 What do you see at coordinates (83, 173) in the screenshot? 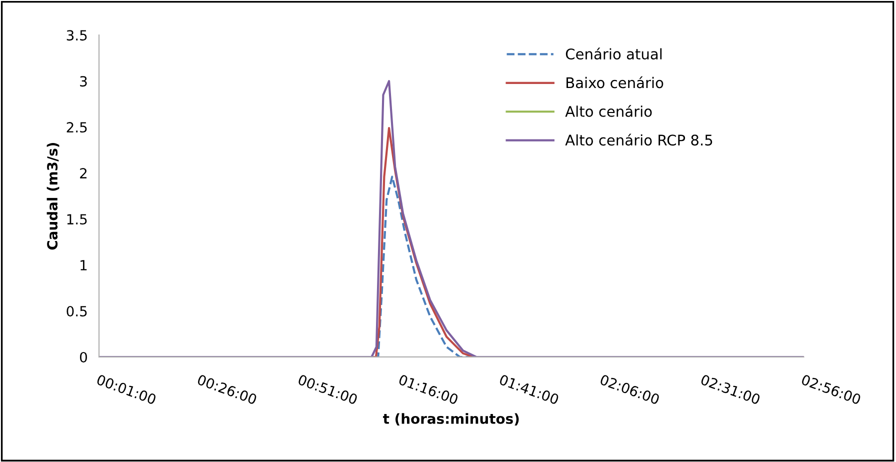
I see `y-tick-label: 2` at bounding box center [83, 173].